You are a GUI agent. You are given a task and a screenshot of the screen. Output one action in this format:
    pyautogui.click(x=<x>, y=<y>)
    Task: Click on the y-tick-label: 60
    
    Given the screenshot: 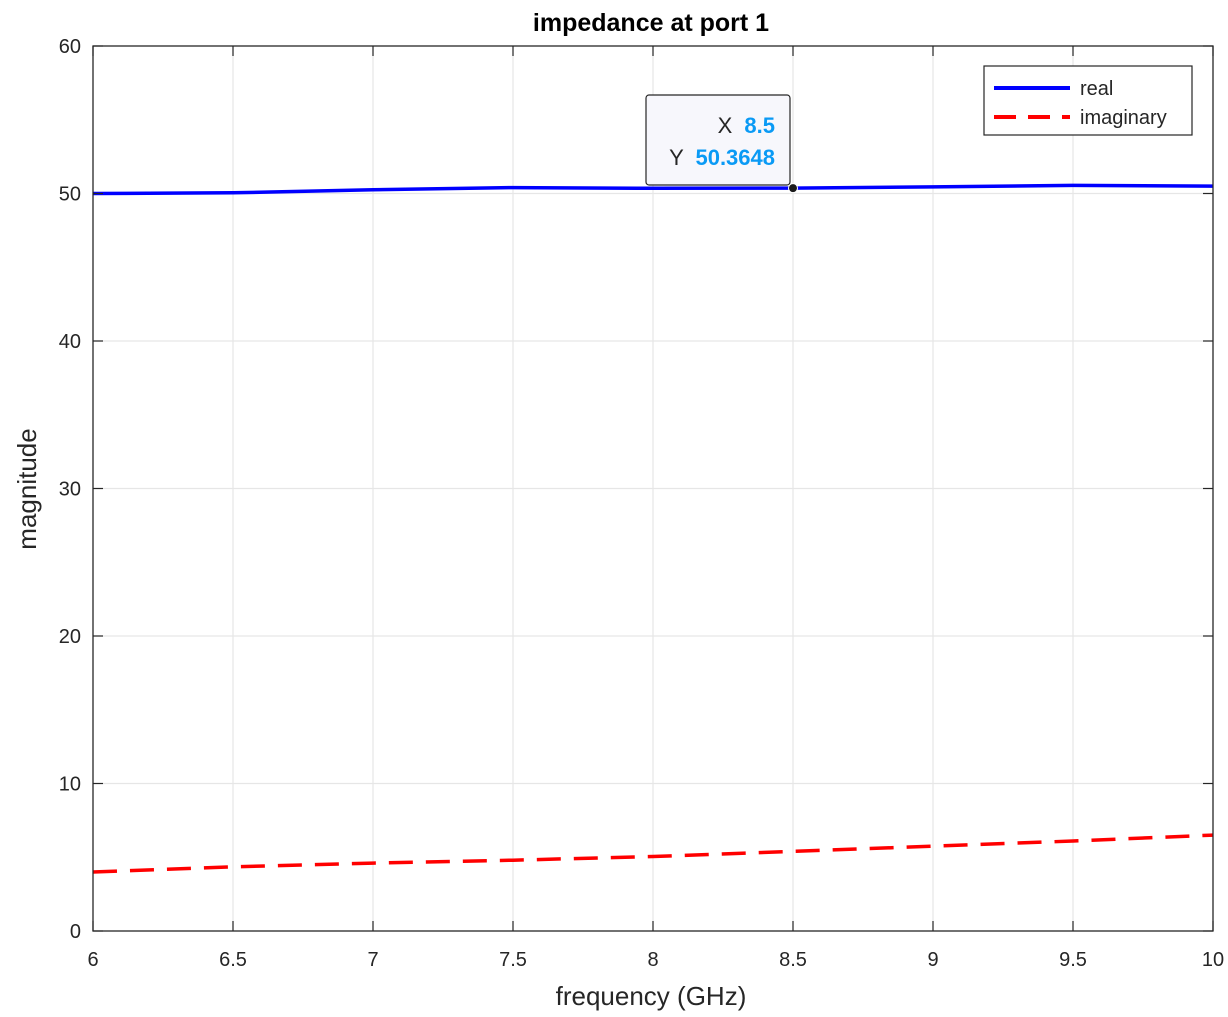 What is the action you would take?
    pyautogui.click(x=70, y=47)
    